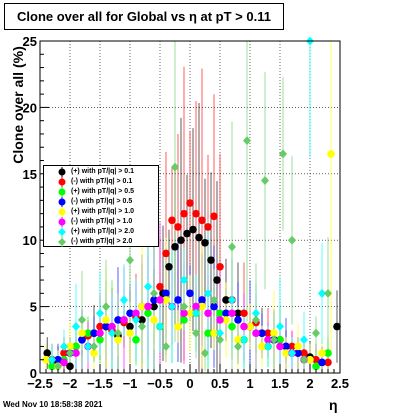  What do you see at coordinates (102, 192) in the screenshot?
I see `legend-entry: (+) with pT/|q| > 0.5` at bounding box center [102, 192].